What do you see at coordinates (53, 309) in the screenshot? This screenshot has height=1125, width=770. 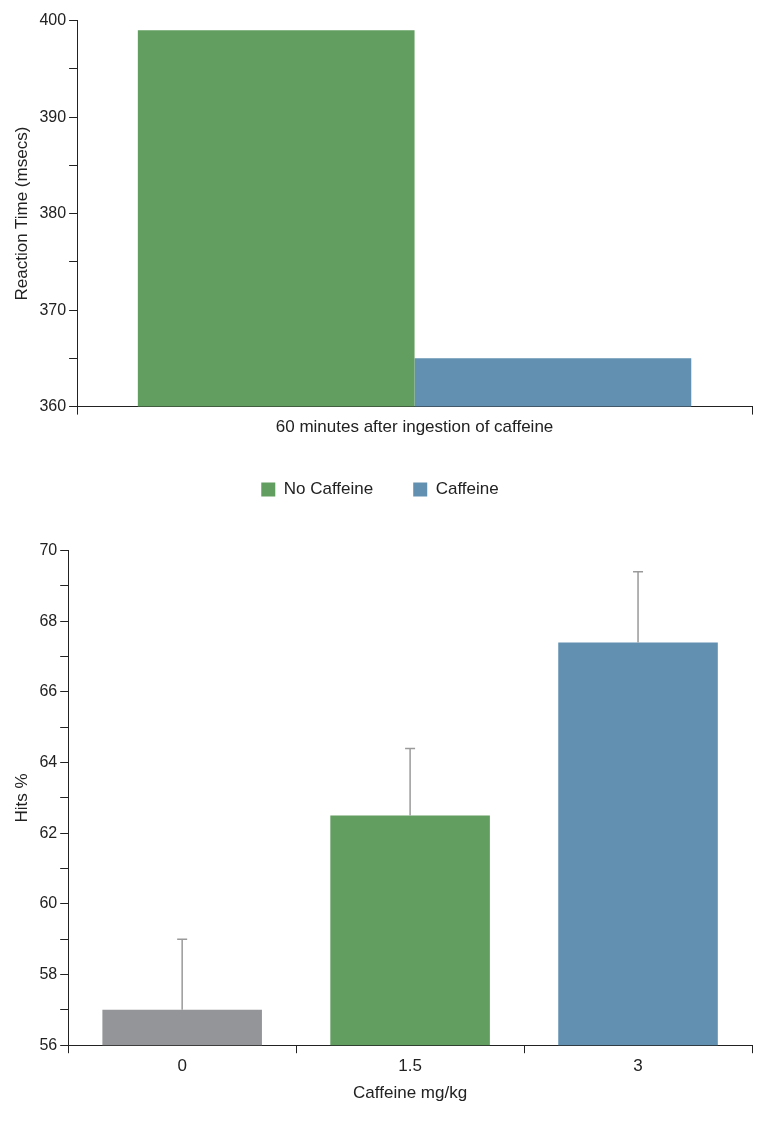 I see `y-tick-label: 370` at bounding box center [53, 309].